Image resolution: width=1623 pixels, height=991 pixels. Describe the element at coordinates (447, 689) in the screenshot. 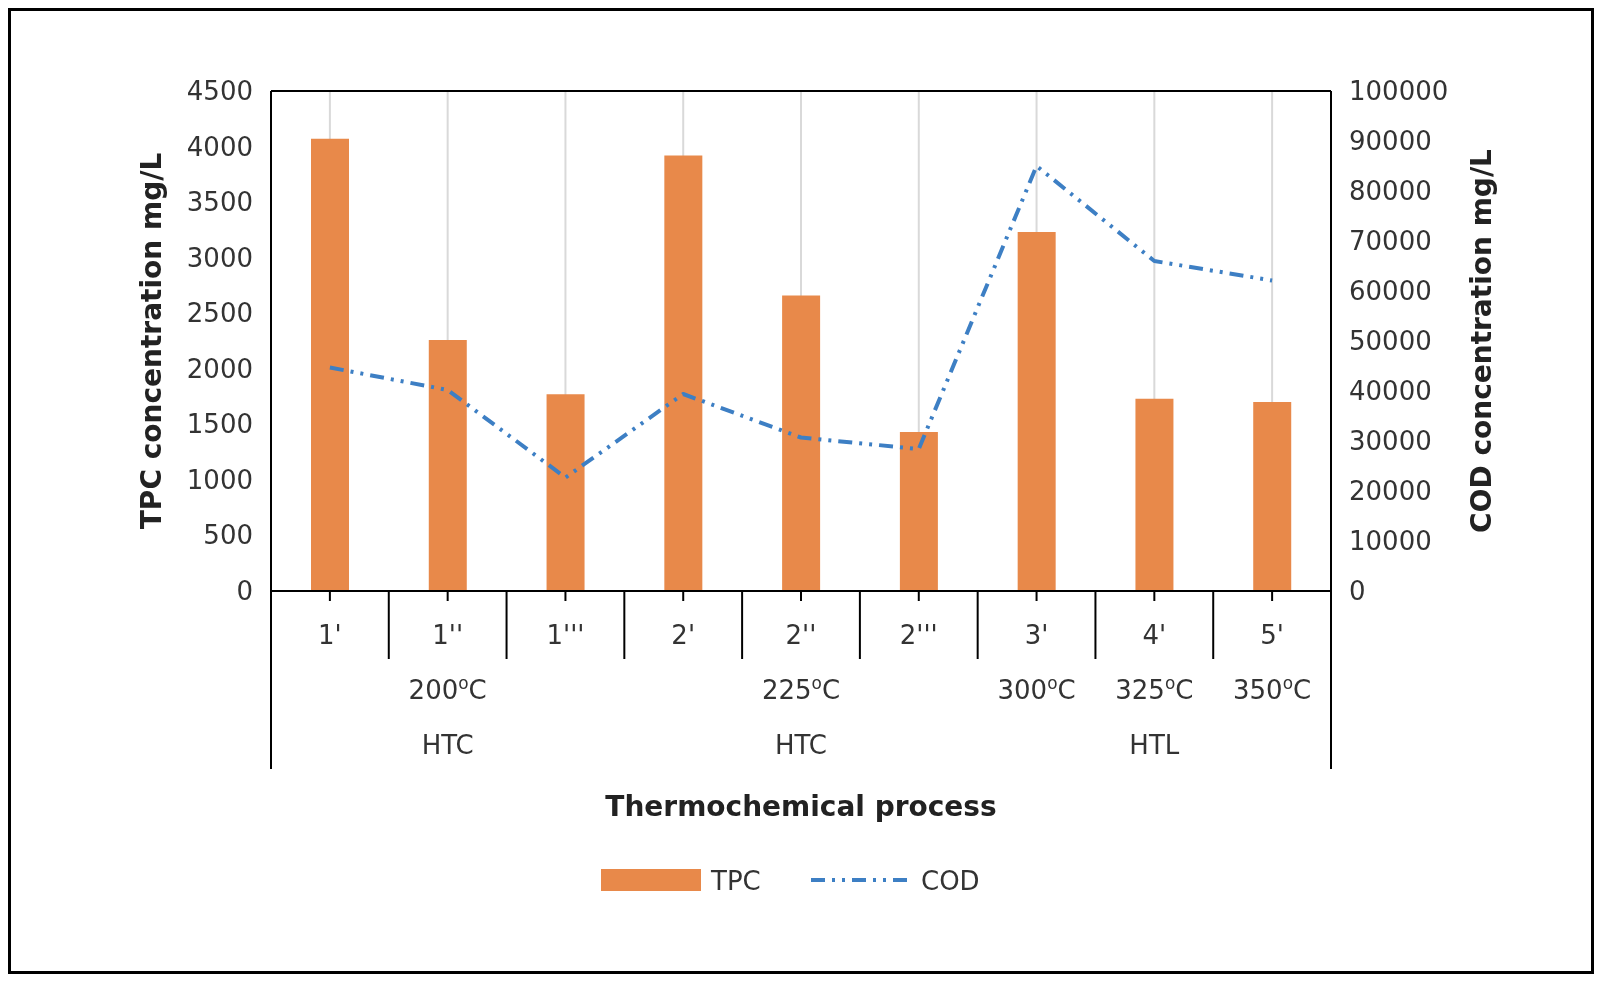

I see `text: 200$^{o}$C` at that location.